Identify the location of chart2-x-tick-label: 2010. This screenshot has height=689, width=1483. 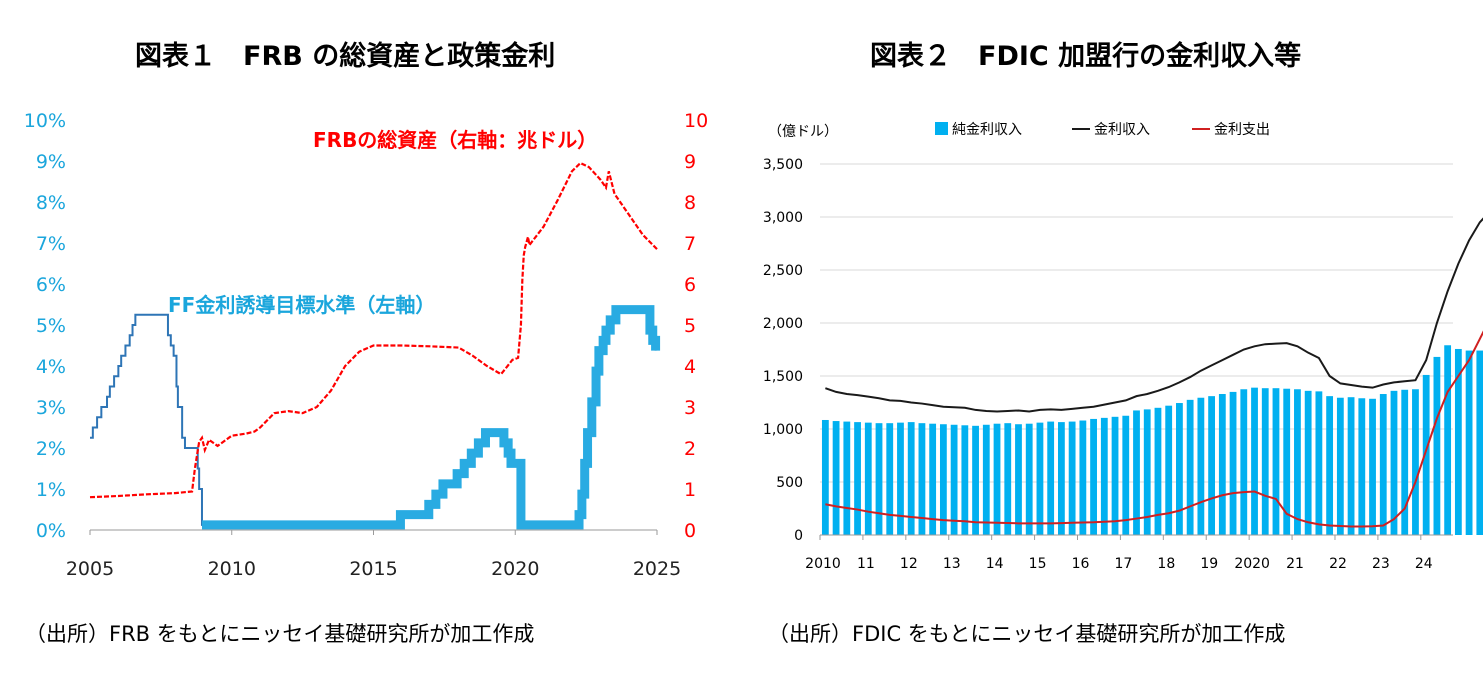
(823, 564).